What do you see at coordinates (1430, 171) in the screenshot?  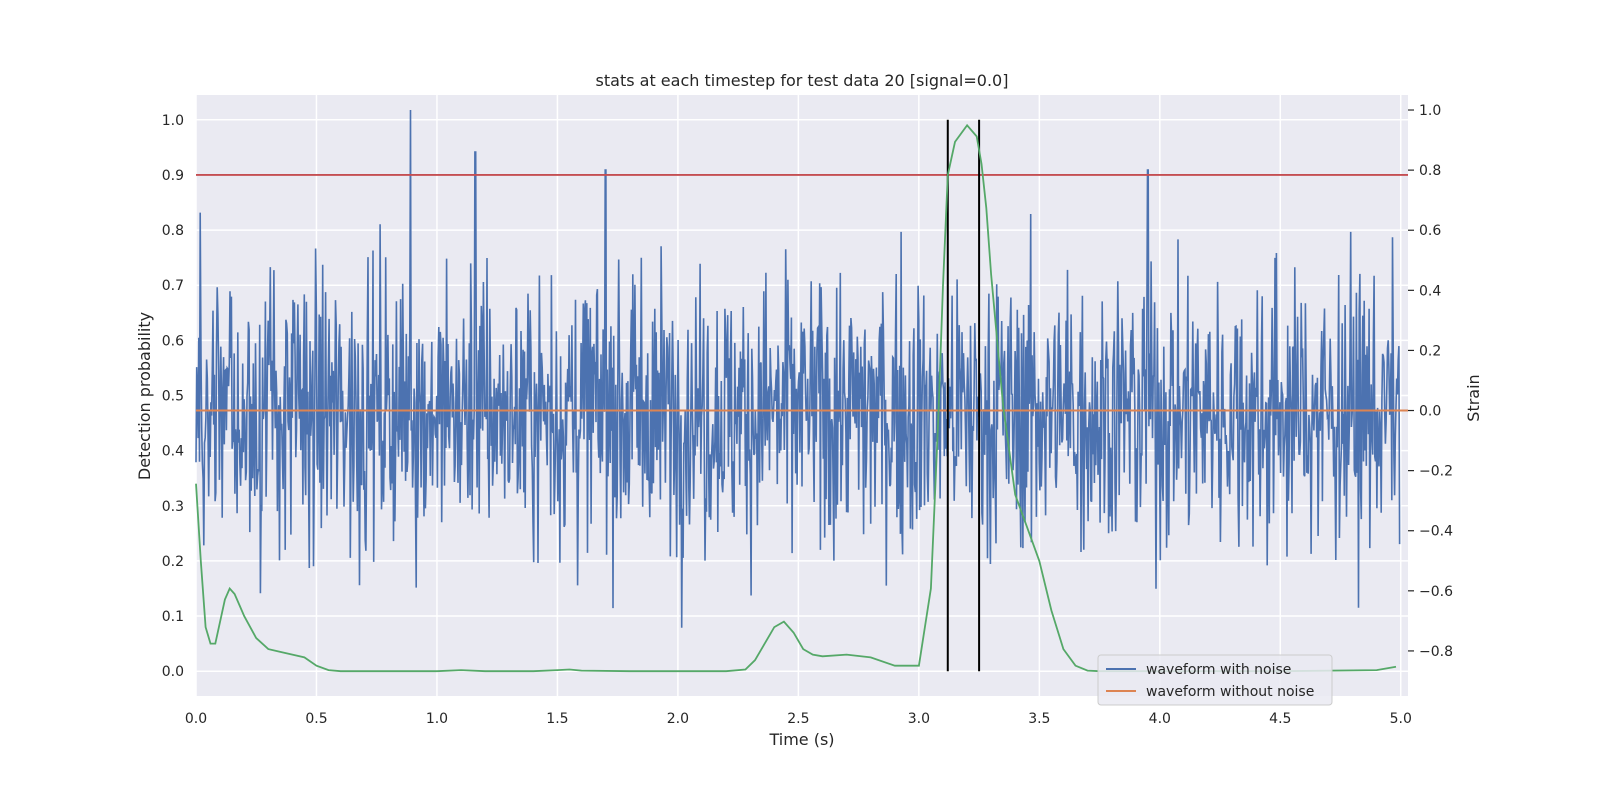 I see `right-y-tick-label: 0.8` at bounding box center [1430, 171].